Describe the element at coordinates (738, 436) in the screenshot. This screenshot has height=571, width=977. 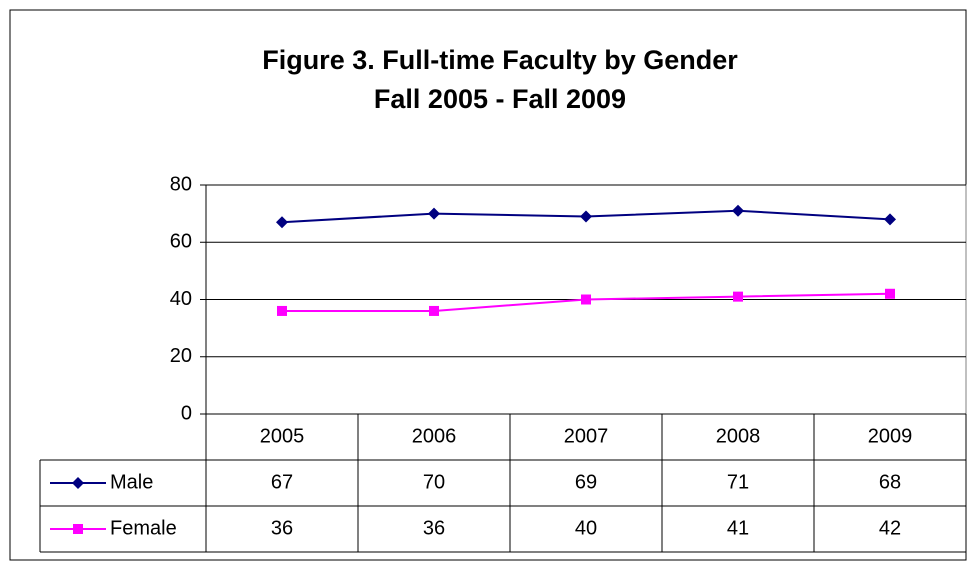
I see `x-tick-label: 2008` at that location.